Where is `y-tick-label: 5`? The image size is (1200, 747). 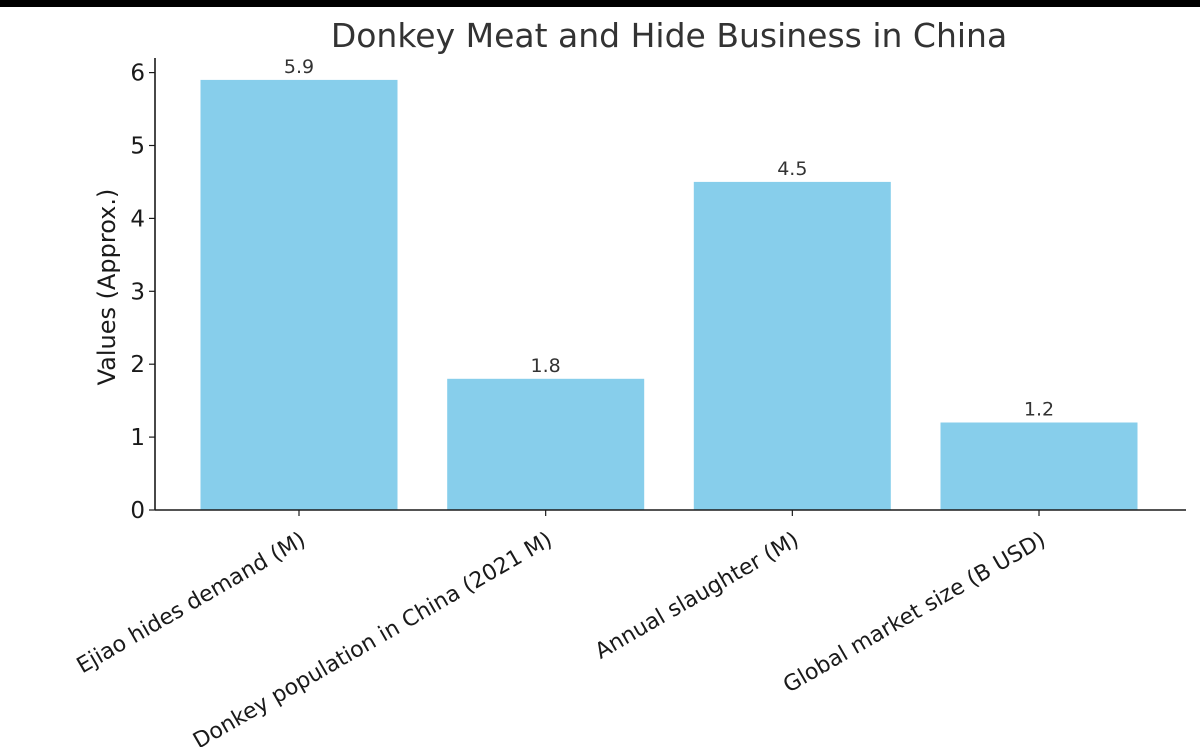
y-tick-label: 5 is located at coordinates (137, 147).